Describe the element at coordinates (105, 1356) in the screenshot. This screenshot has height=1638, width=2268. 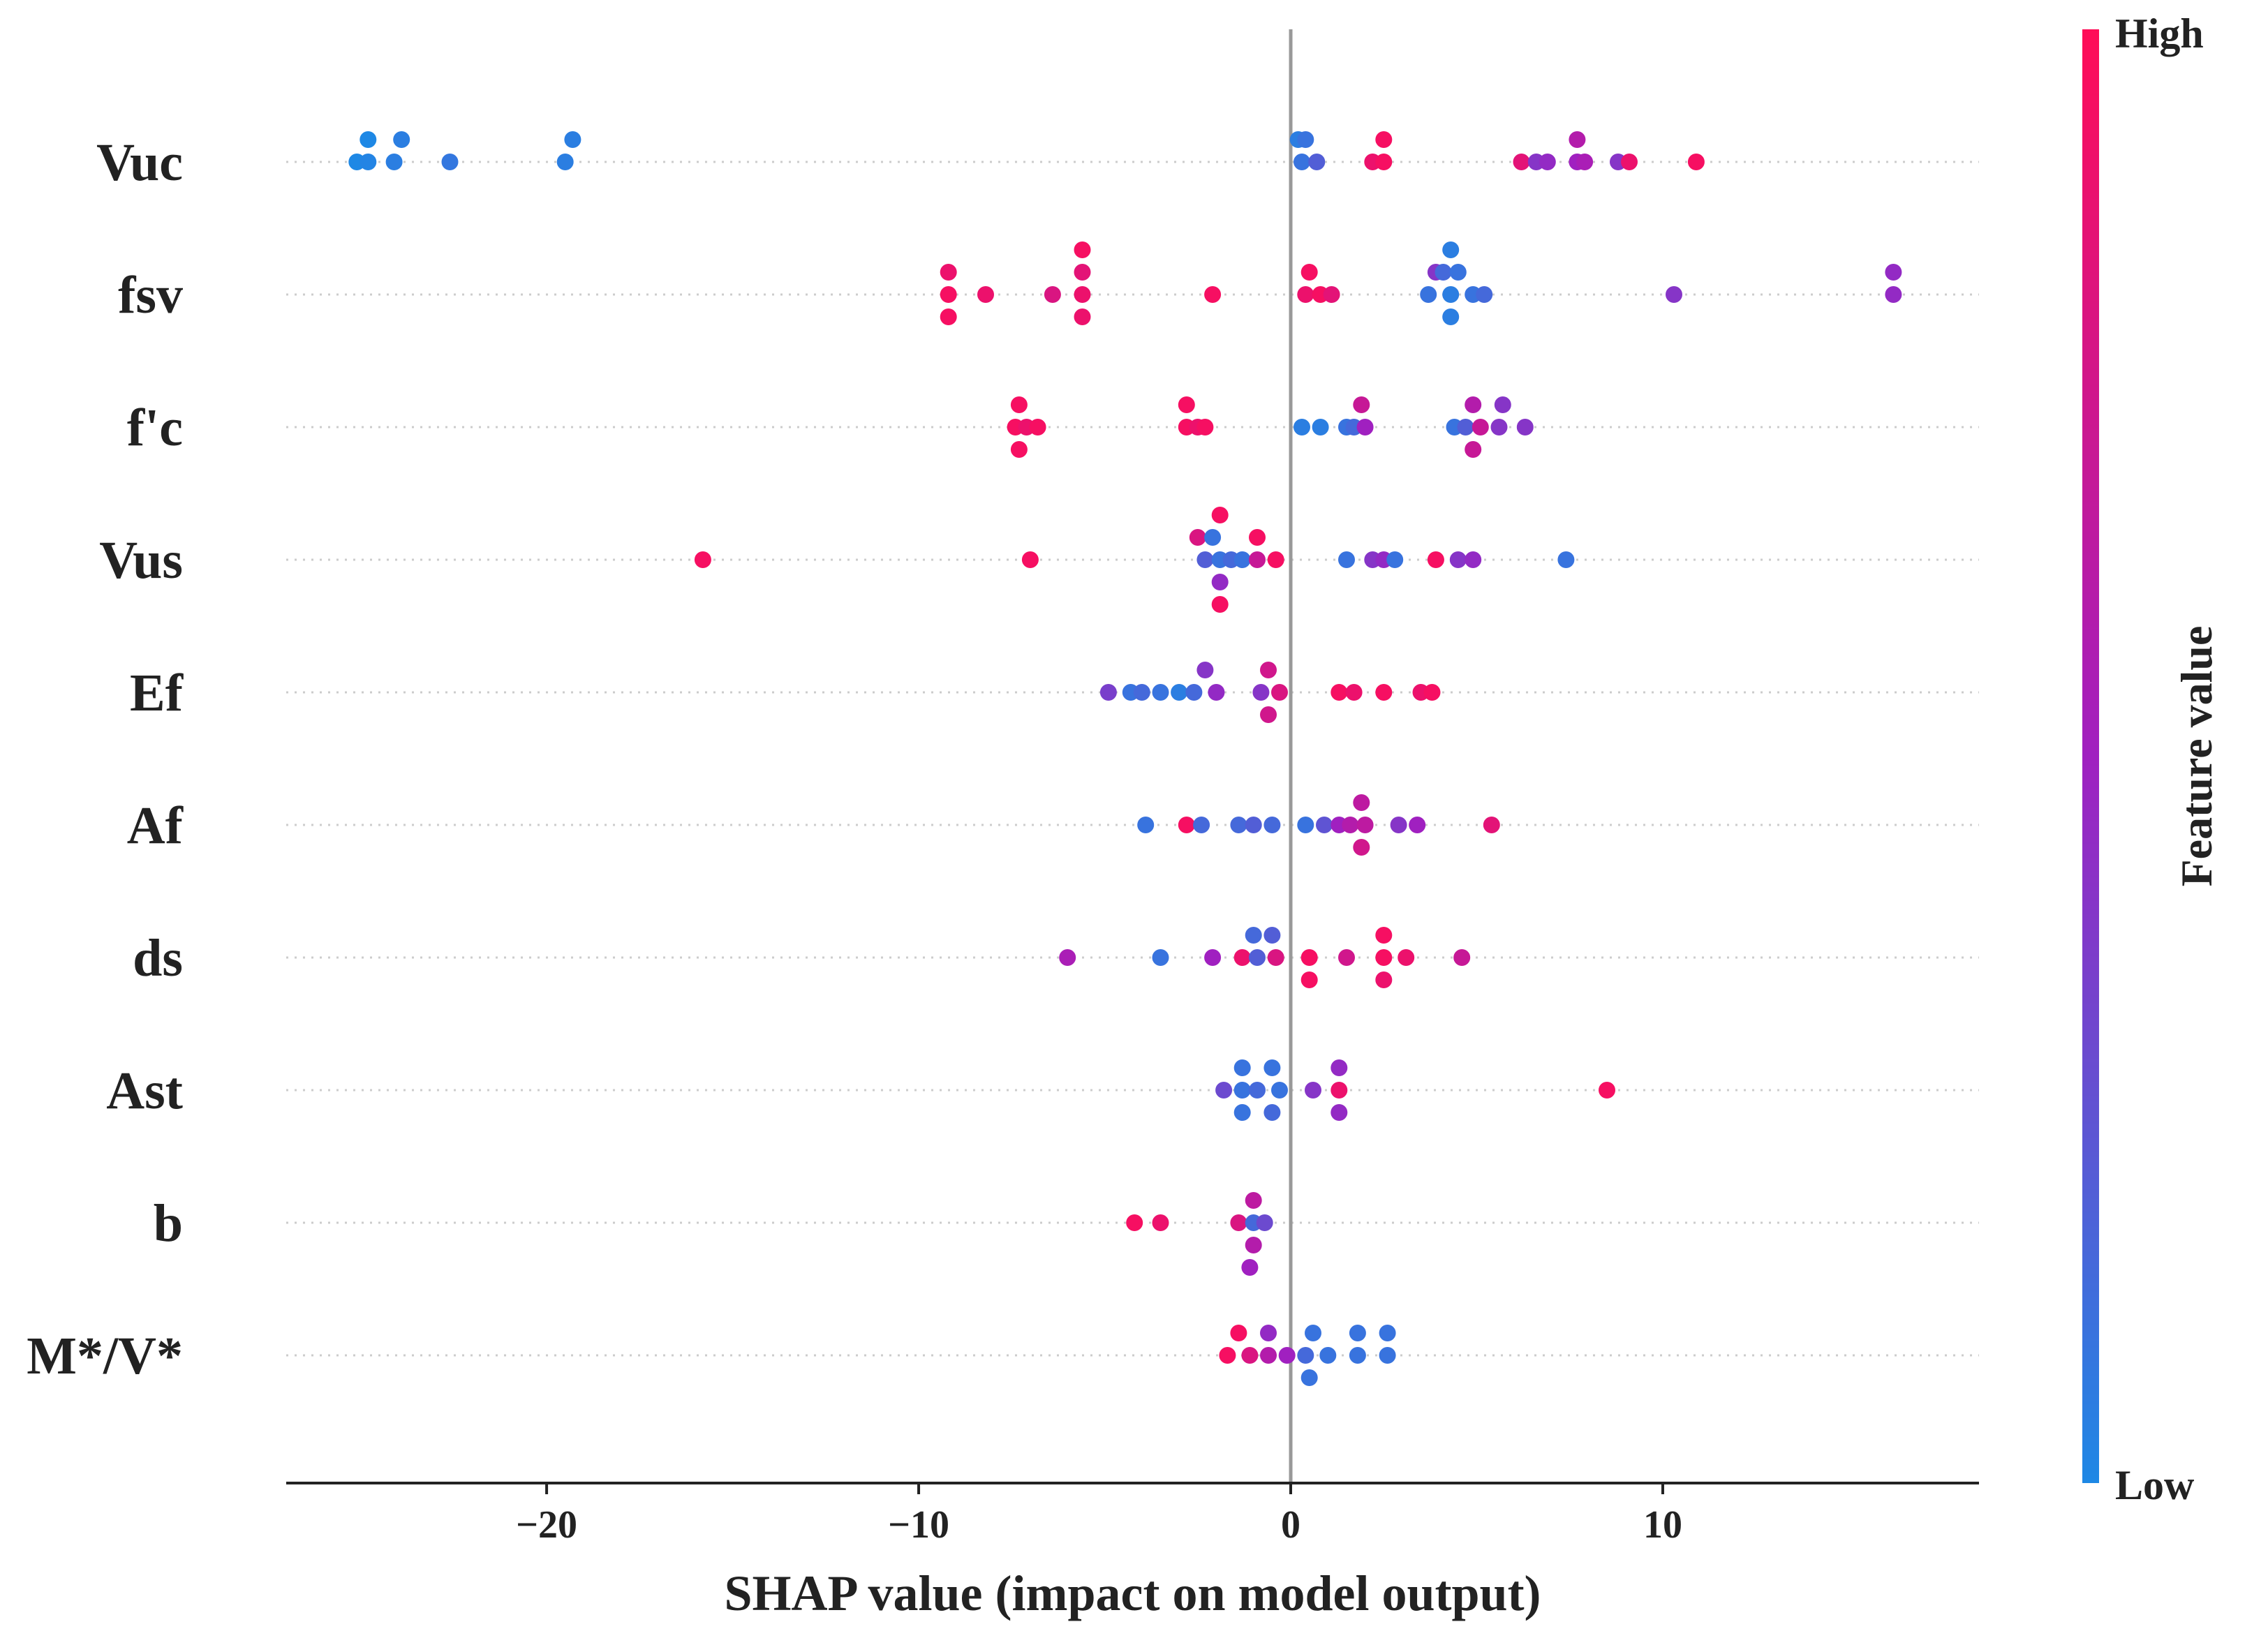
I see `feature-label-m-v: M*/V*` at that location.